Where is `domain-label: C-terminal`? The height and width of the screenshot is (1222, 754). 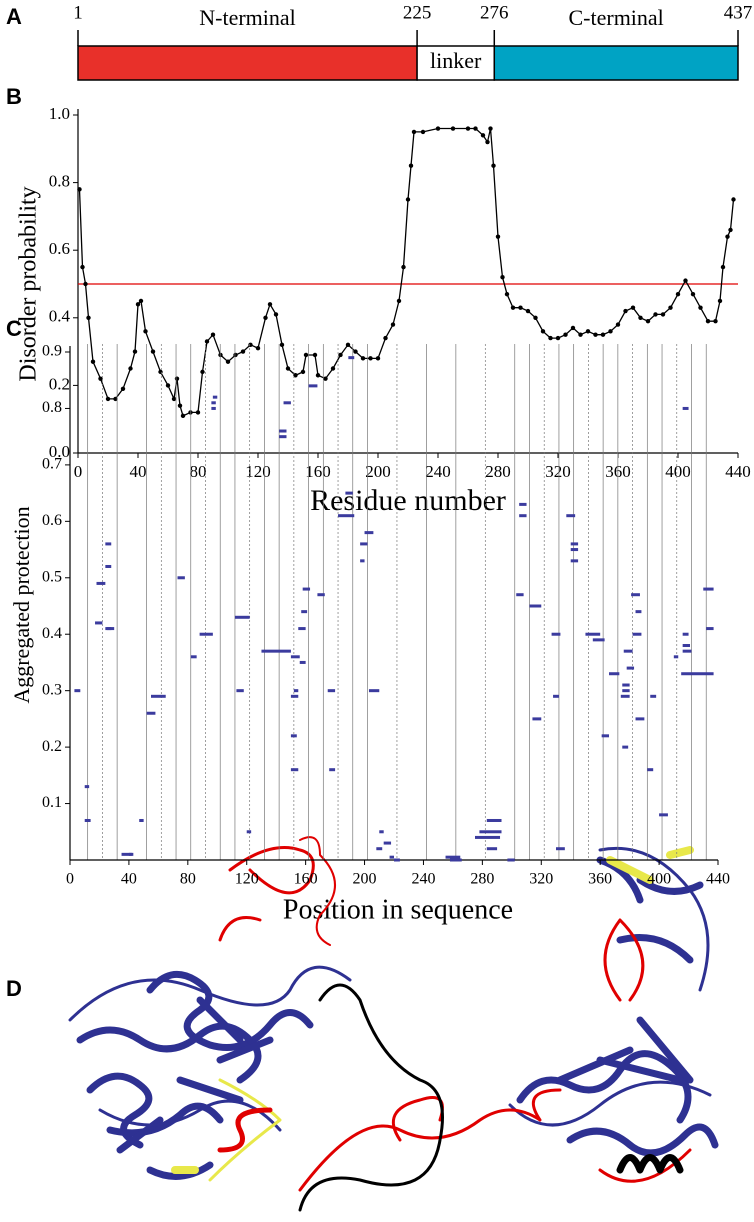 domain-label: C-terminal is located at coordinates (615, 17).